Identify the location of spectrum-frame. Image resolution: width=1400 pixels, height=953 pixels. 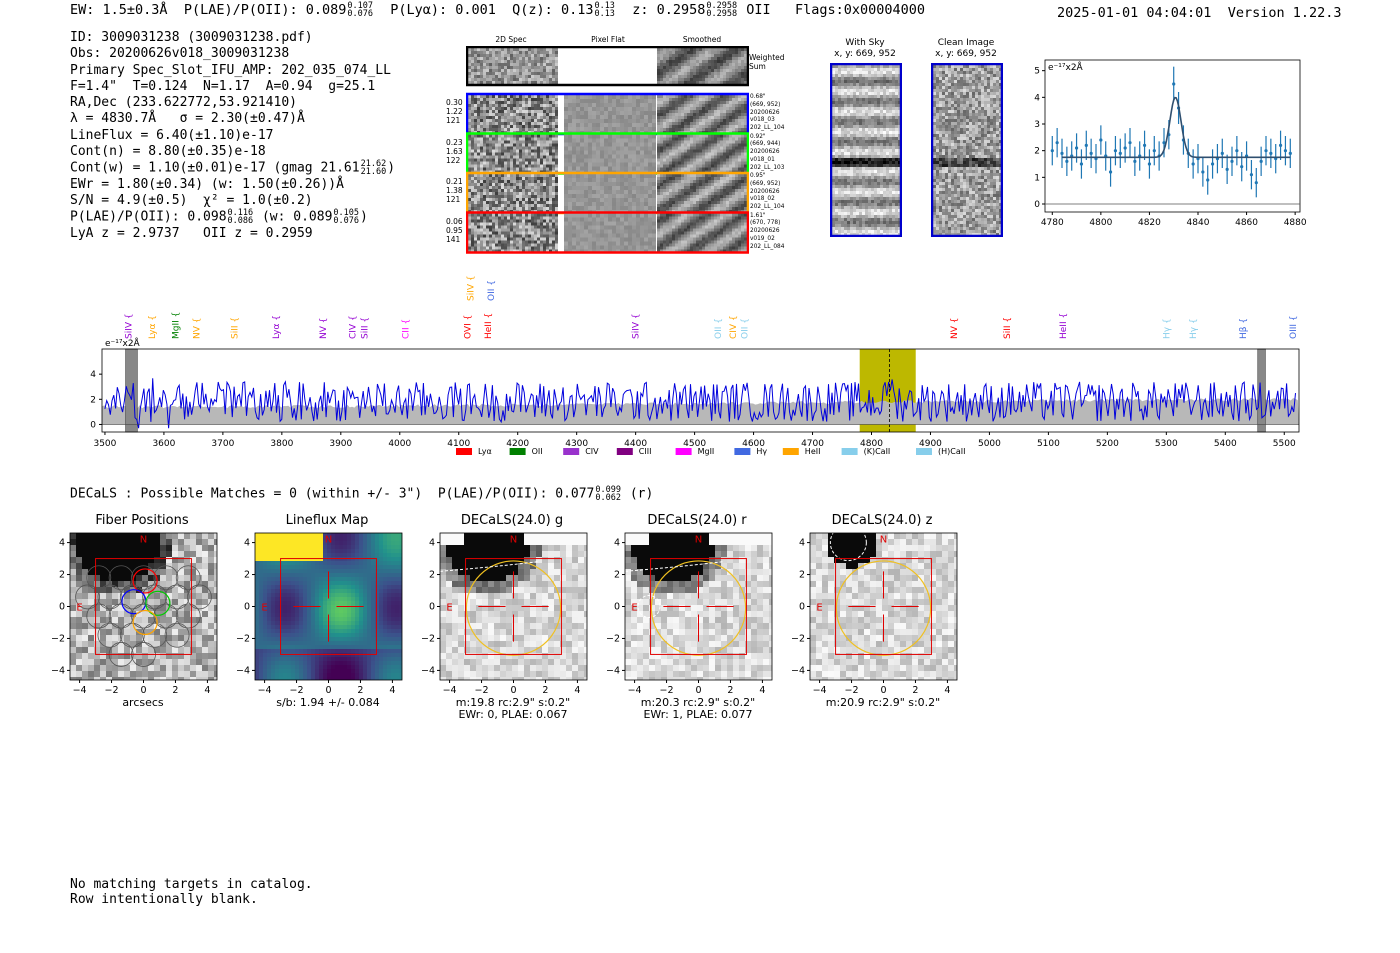
(700, 390).